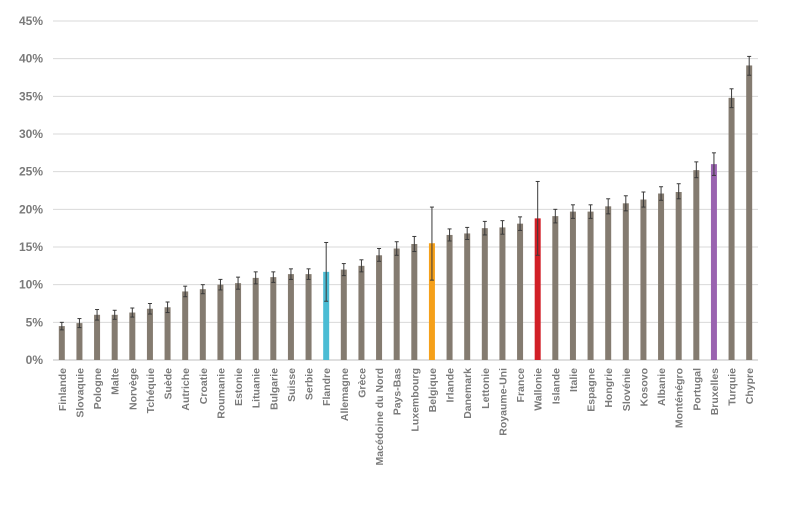  Describe the element at coordinates (609, 388) in the screenshot. I see `x-tick-label: Hongrie` at that location.